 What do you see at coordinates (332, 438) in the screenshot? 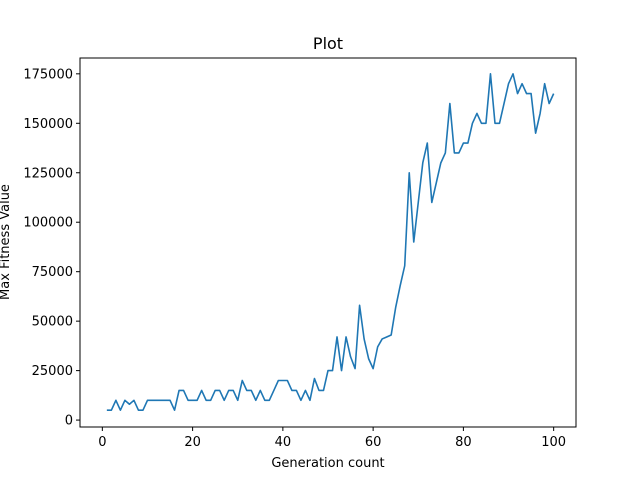
I see `x-axis: 0 20 40 60 80 100` at bounding box center [332, 438].